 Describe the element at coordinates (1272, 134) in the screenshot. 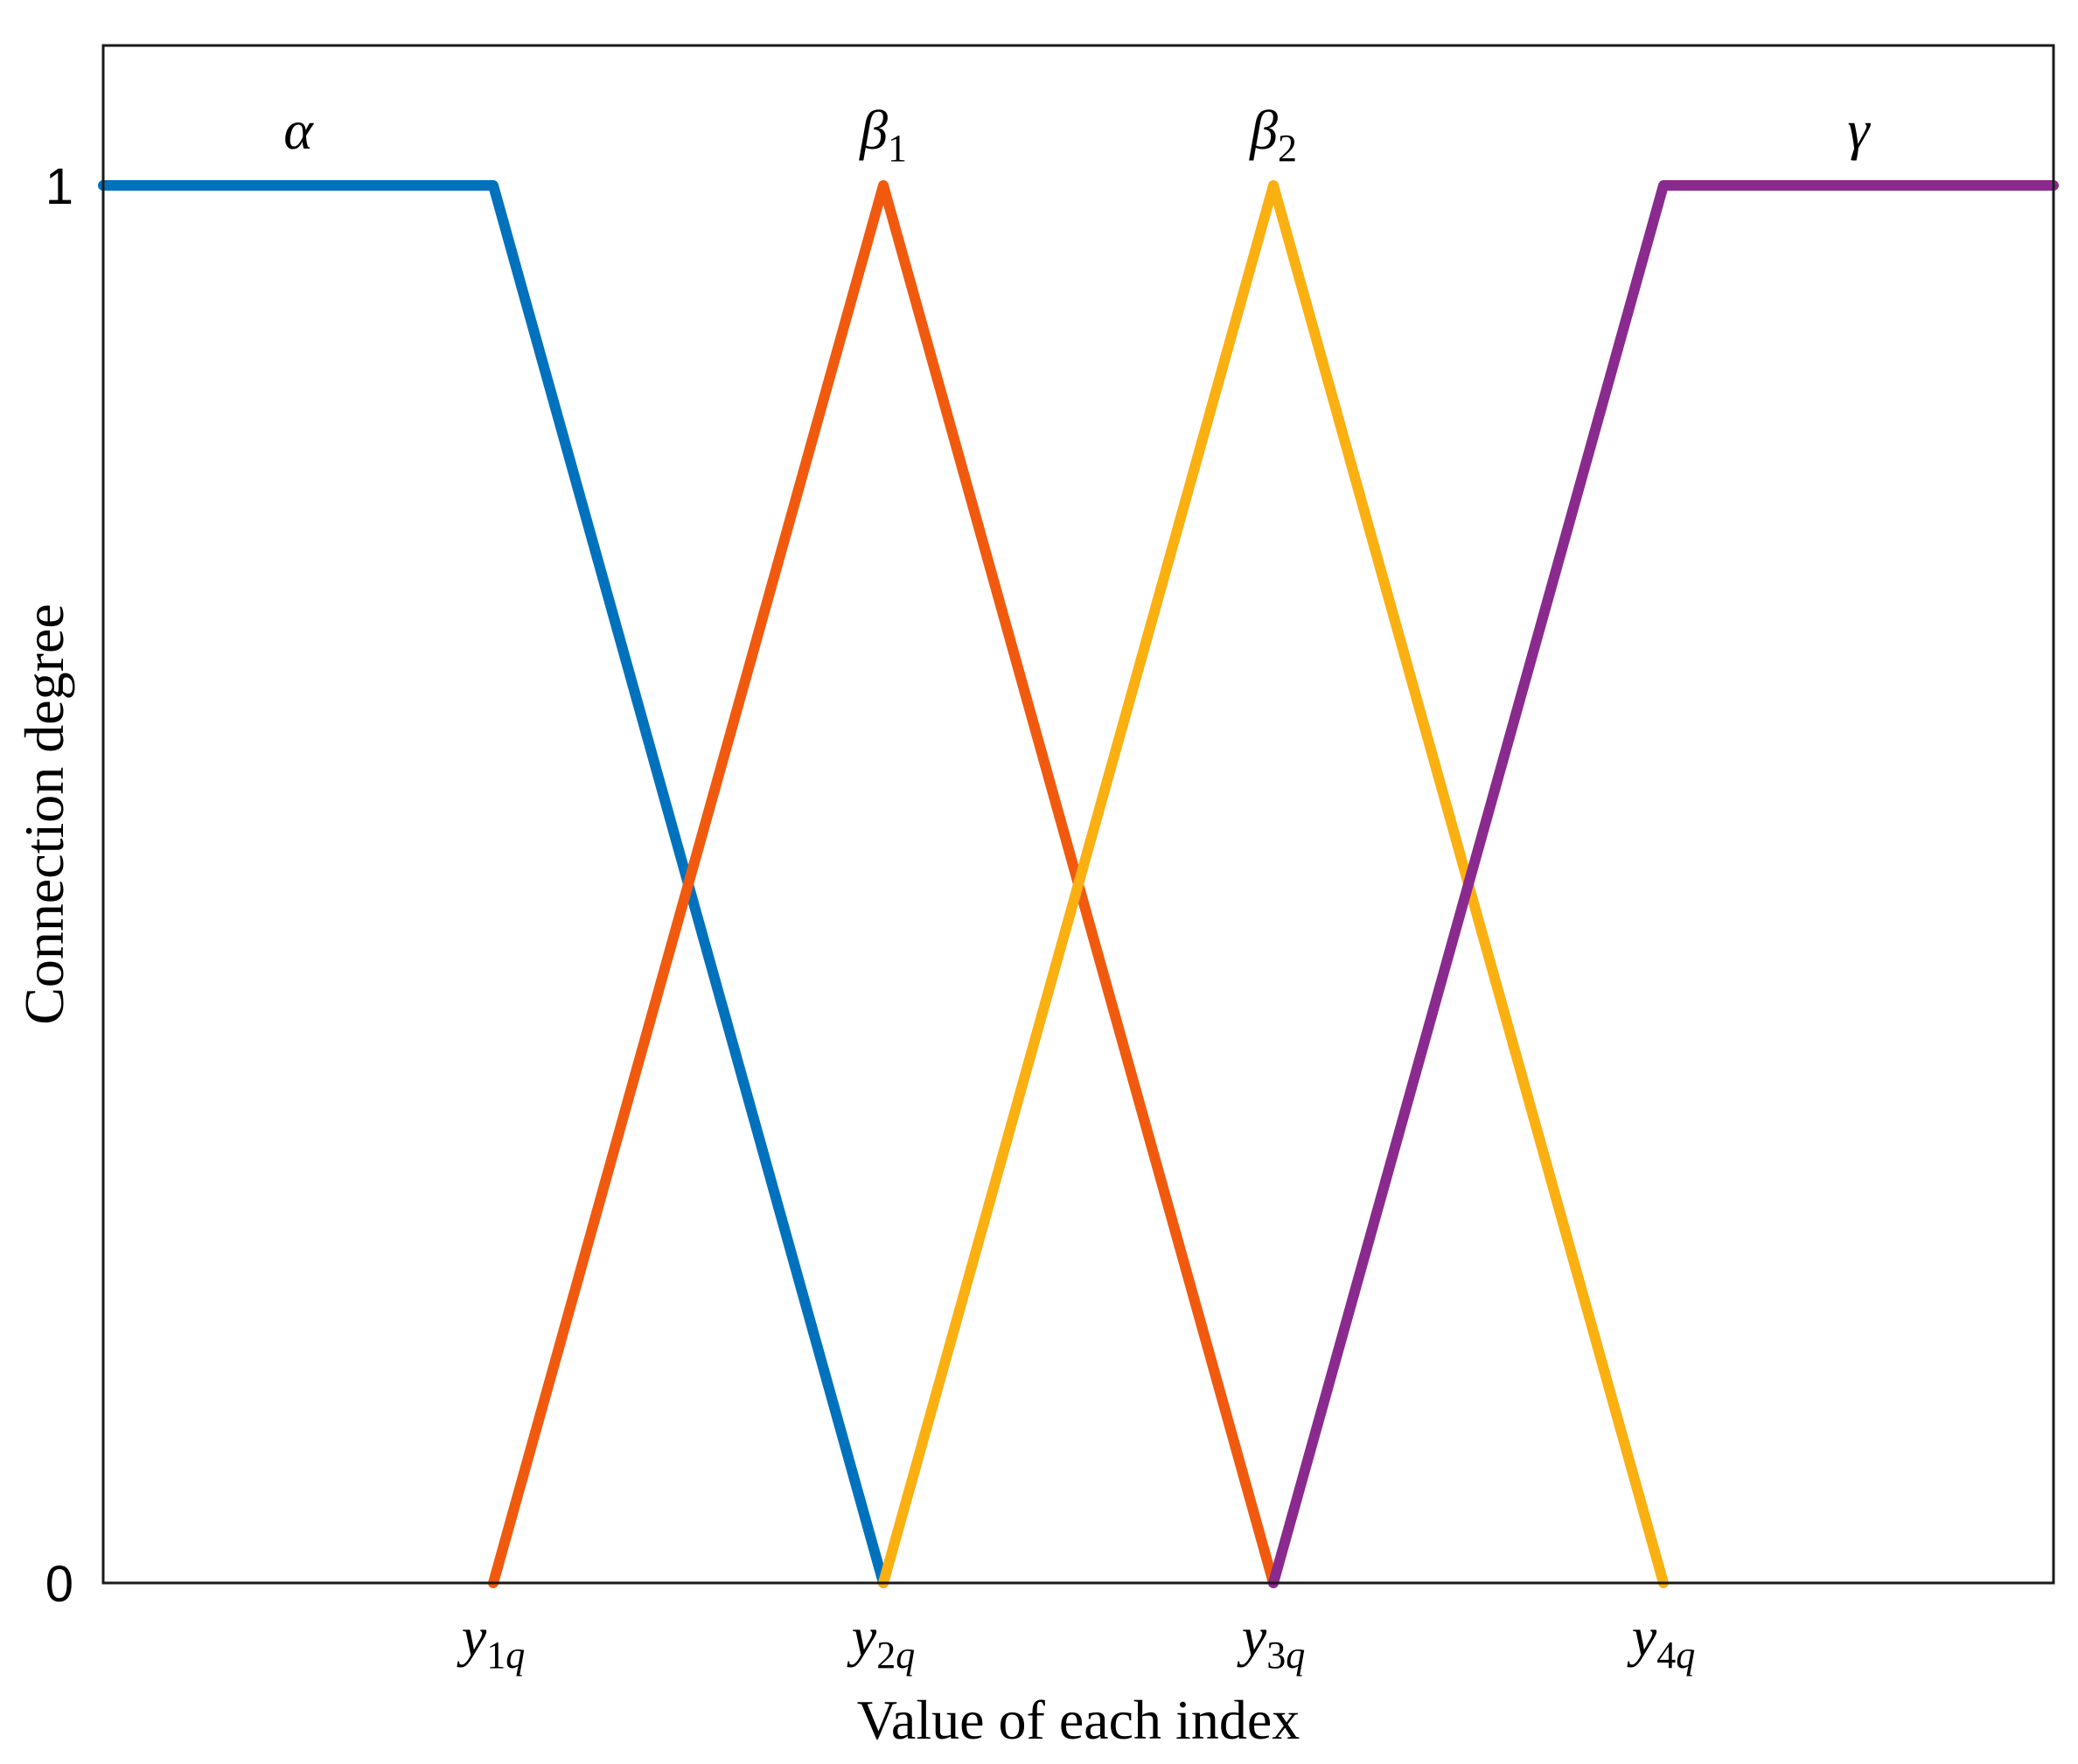

I see `series-label-3: β2` at that location.